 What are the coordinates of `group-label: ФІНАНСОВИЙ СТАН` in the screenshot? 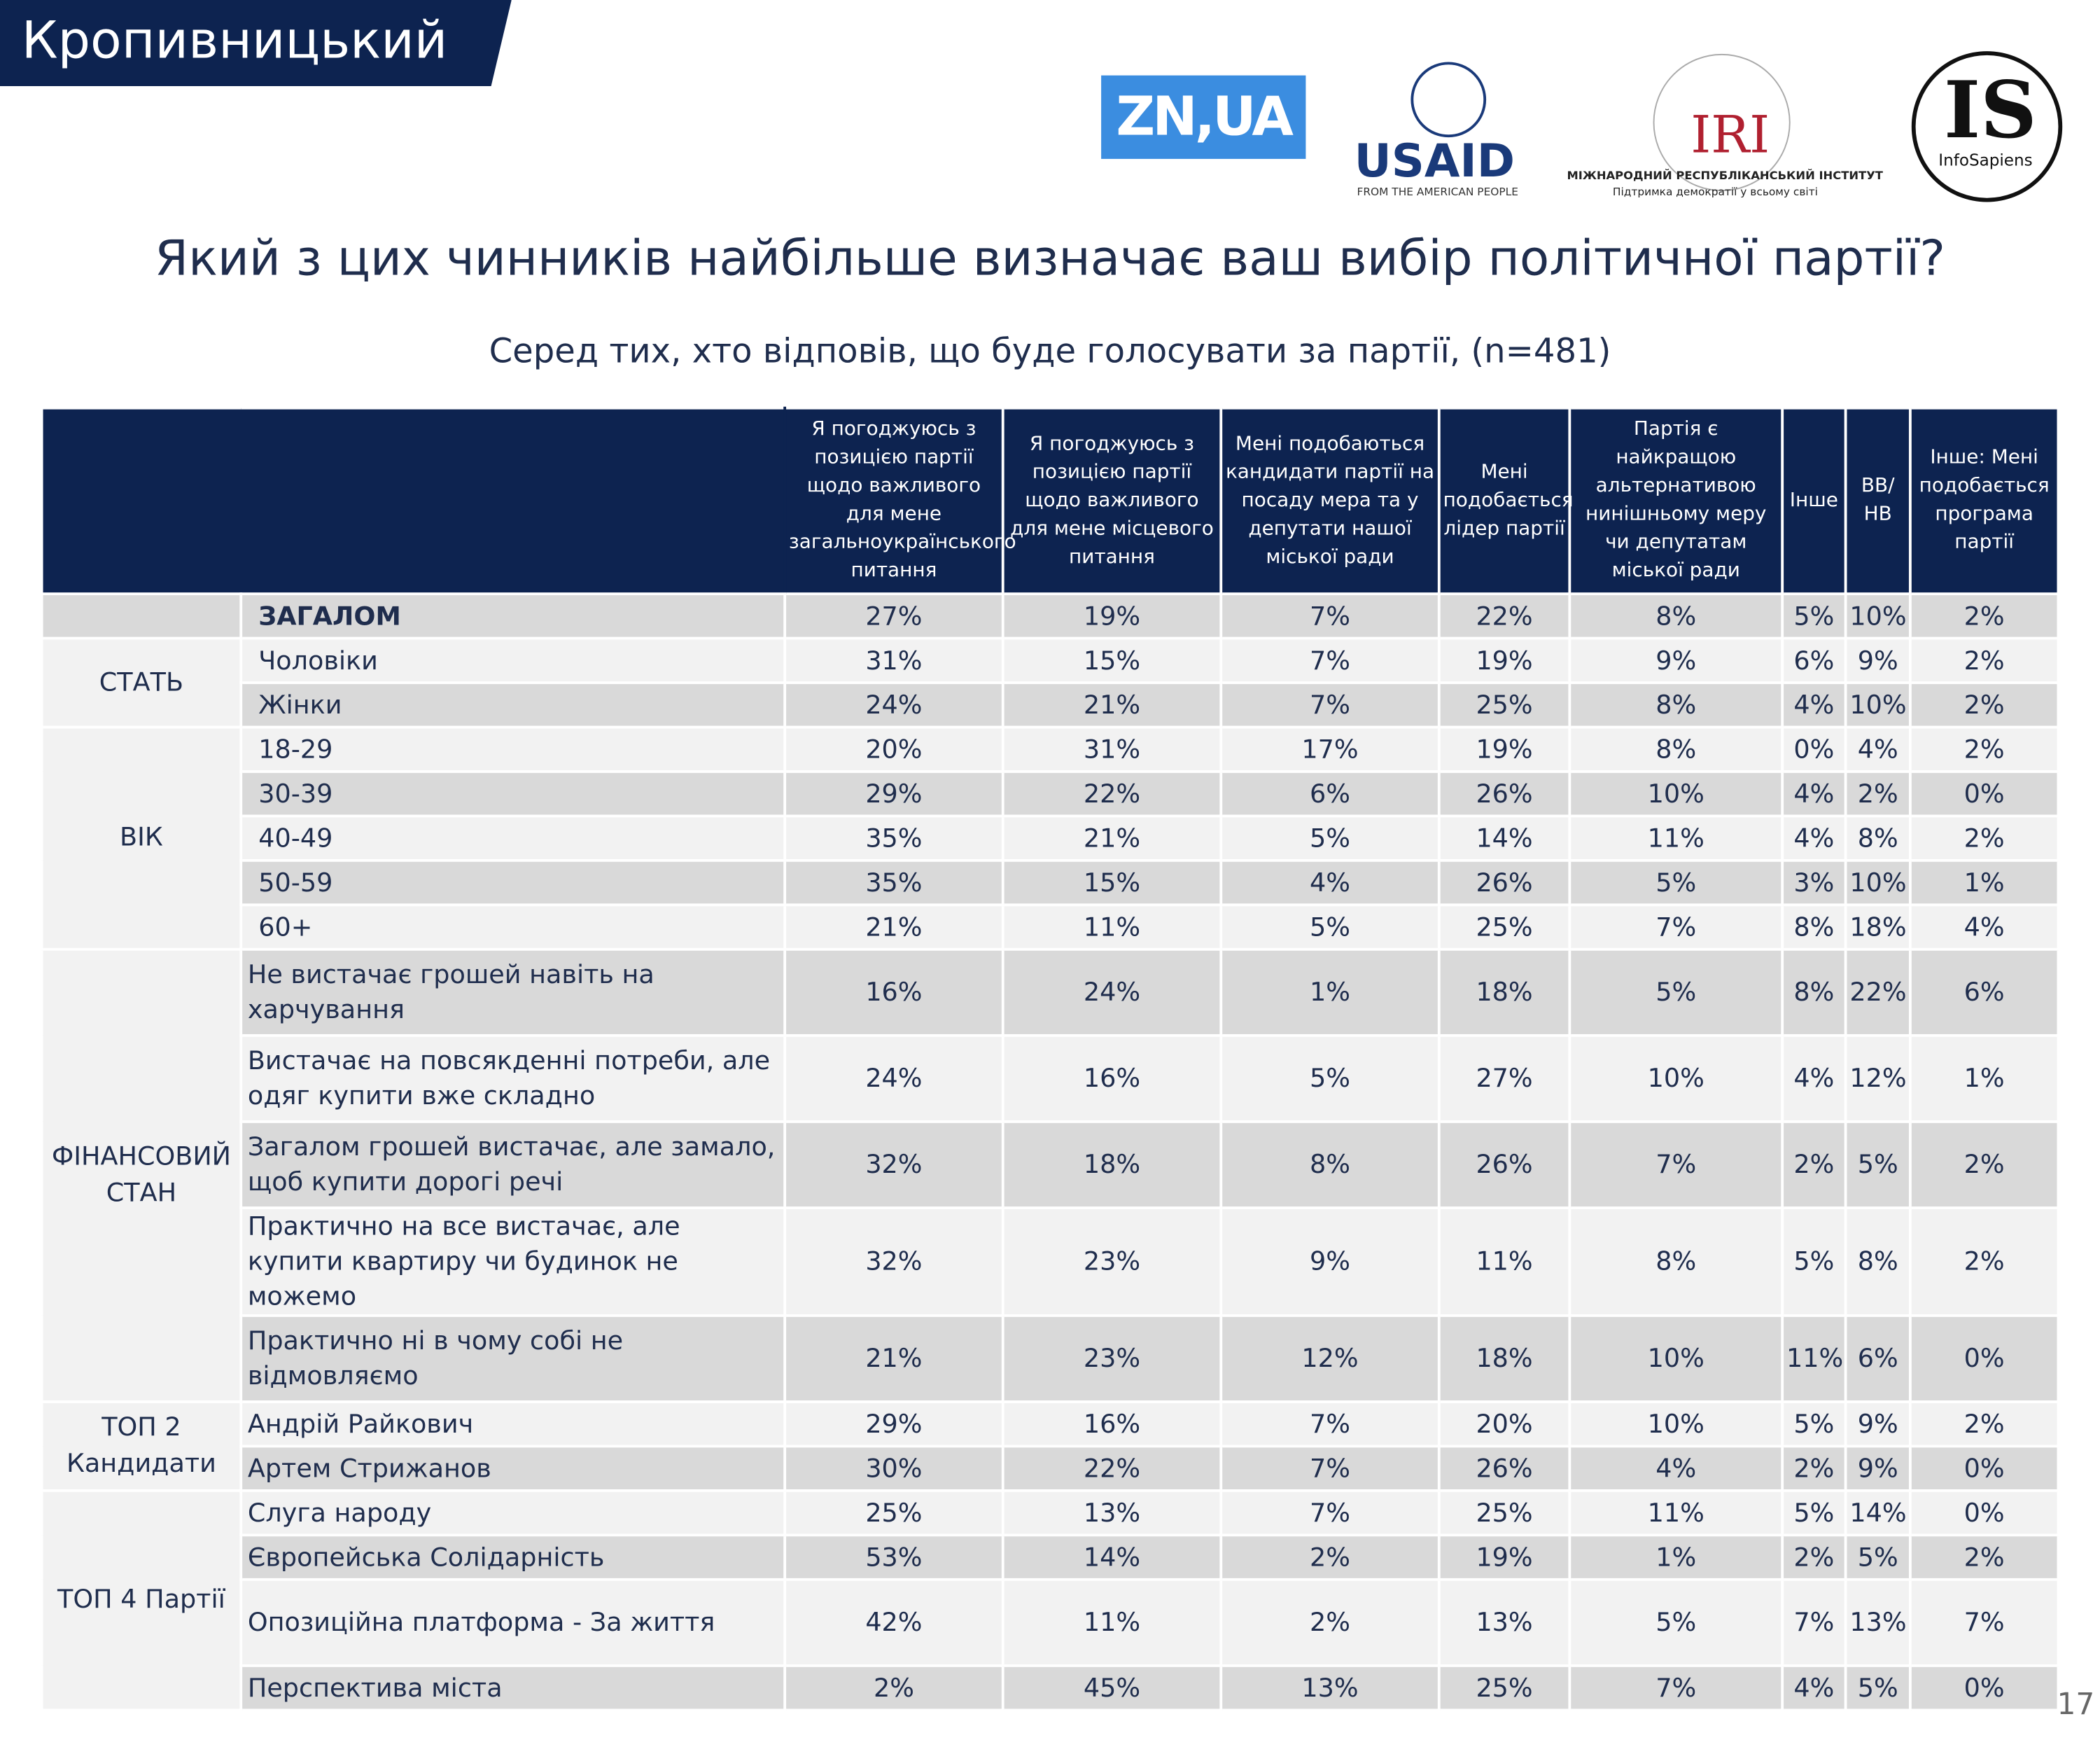 It's located at (141, 1175).